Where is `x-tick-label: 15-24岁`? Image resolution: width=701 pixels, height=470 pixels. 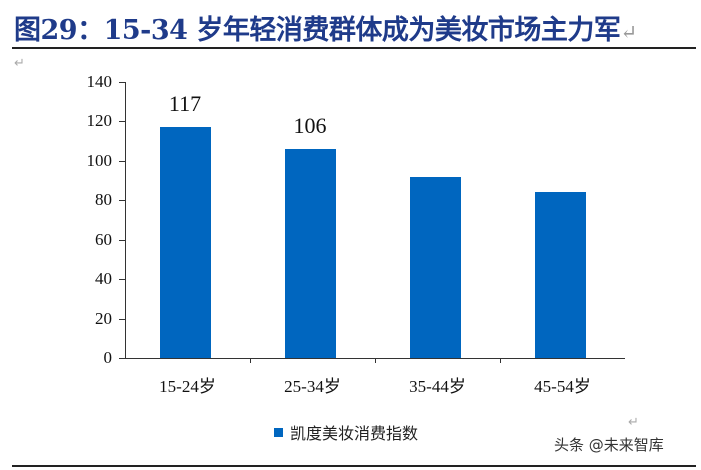 x-tick-label: 15-24岁 is located at coordinates (187, 386).